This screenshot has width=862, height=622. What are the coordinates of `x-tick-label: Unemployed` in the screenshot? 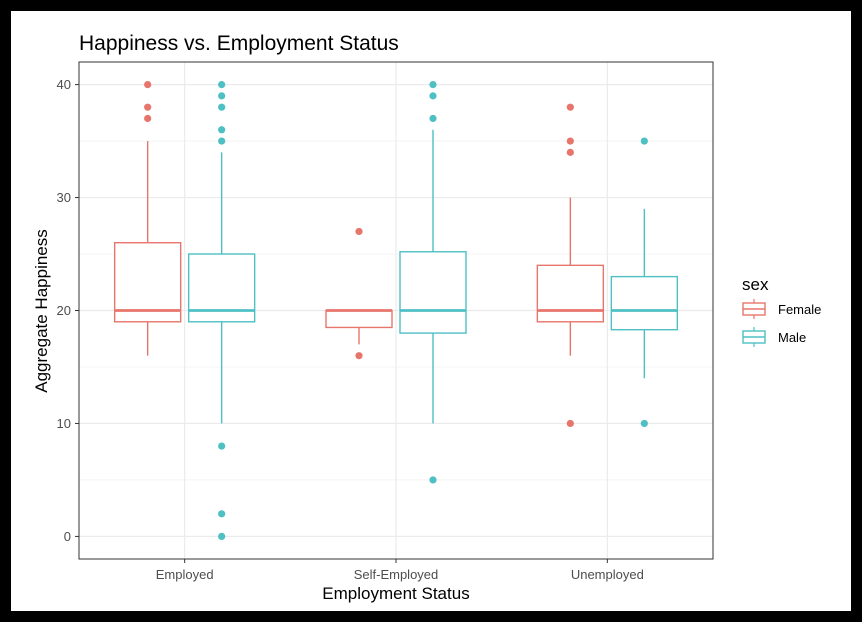 It's located at (607, 574).